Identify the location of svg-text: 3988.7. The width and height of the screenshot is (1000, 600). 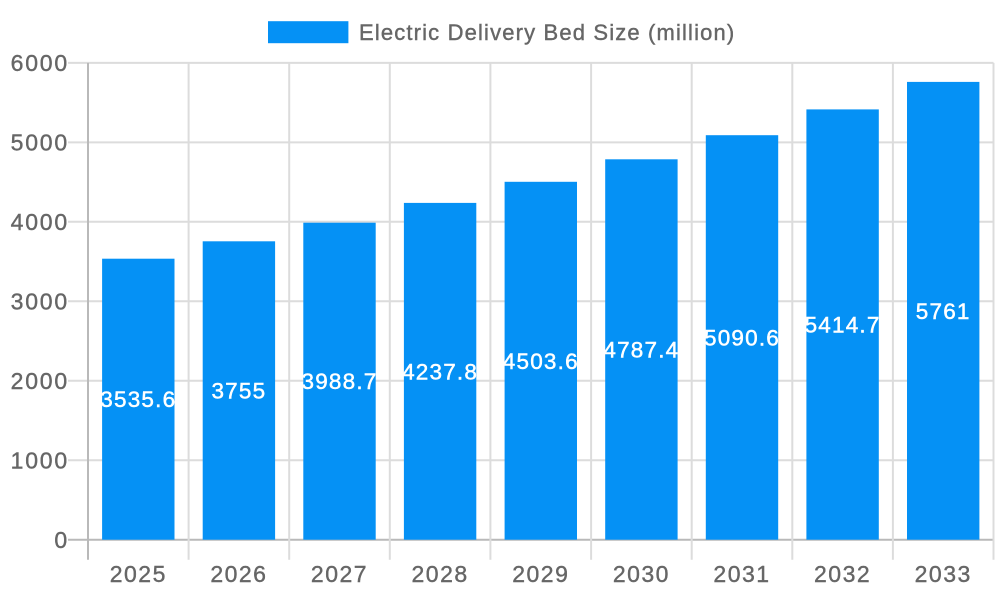
(339, 381).